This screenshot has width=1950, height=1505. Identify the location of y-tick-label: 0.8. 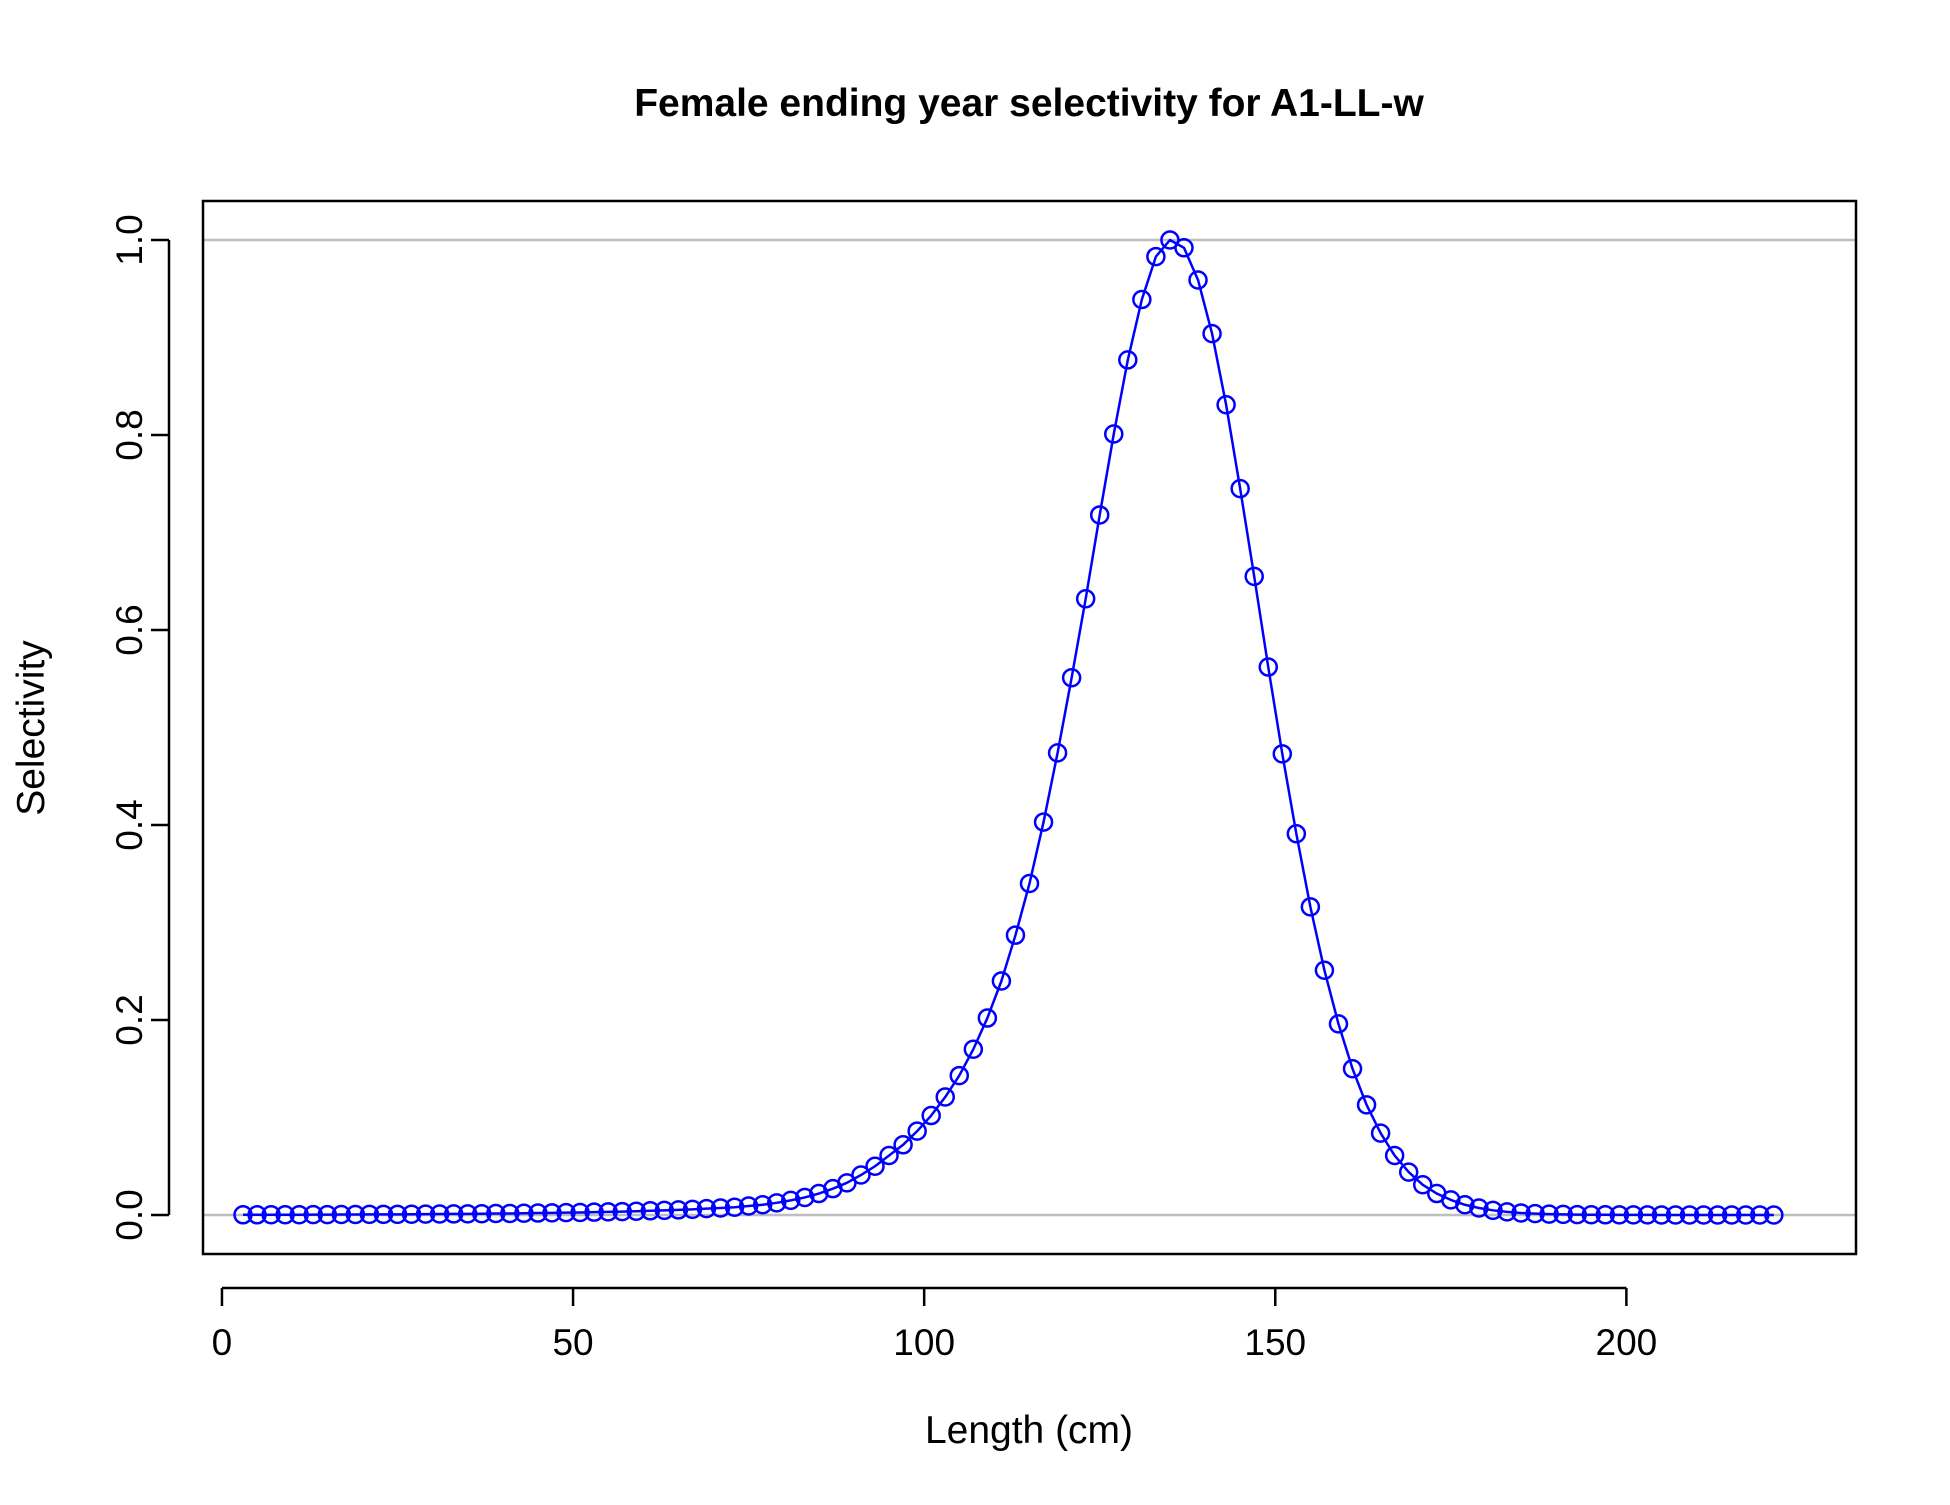
(129, 434).